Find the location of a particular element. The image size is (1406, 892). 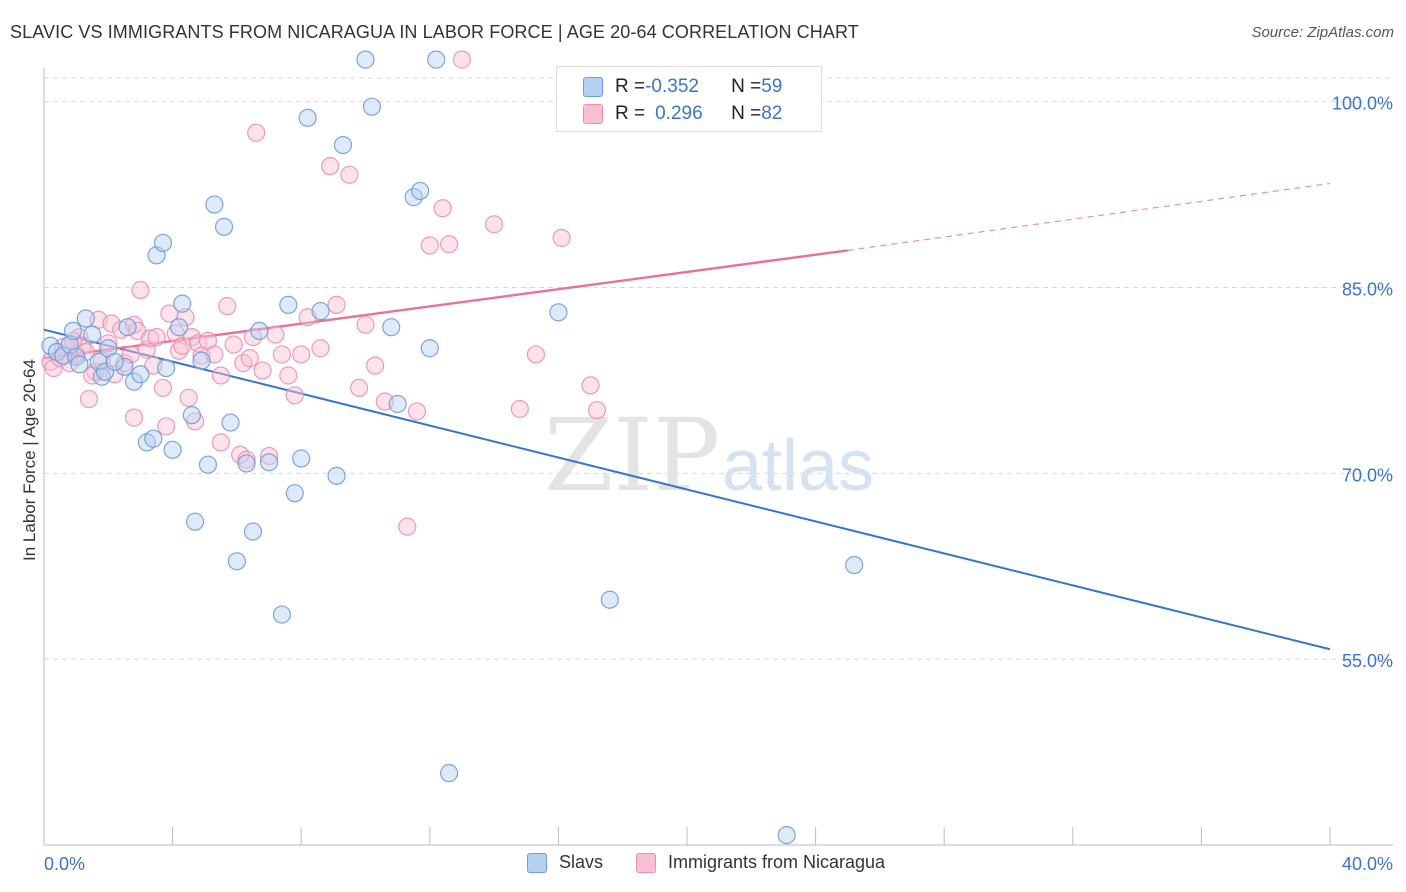

watermark-zip: ZIP is located at coordinates (632, 455).